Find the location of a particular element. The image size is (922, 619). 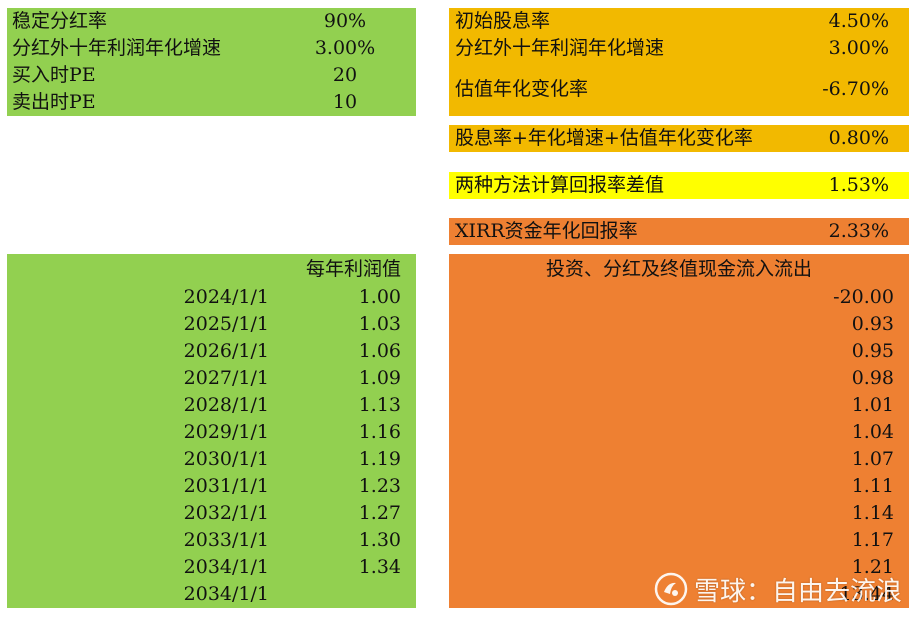

cashflow-value: -20.00 is located at coordinates (863, 297).